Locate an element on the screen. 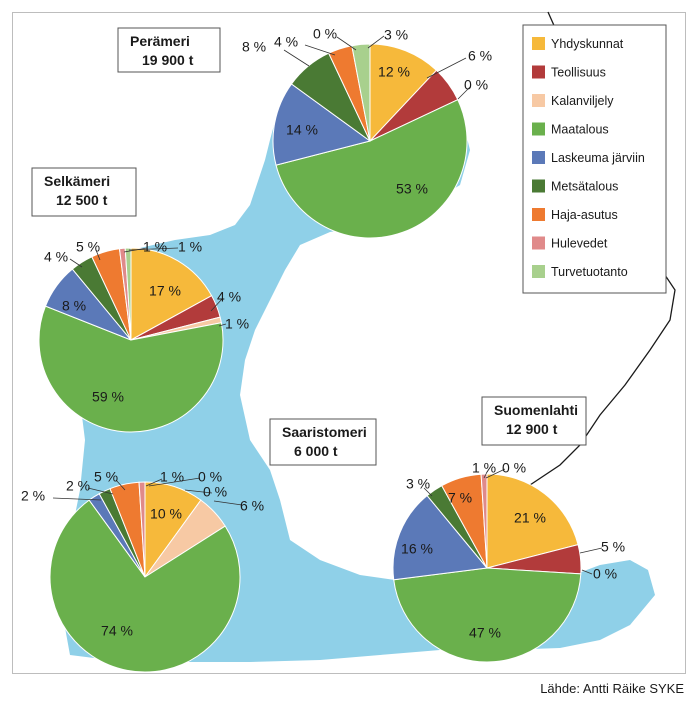 The image size is (698, 704). pie-perameri-label-laskeuma-jarviin: 14 % is located at coordinates (302, 130).